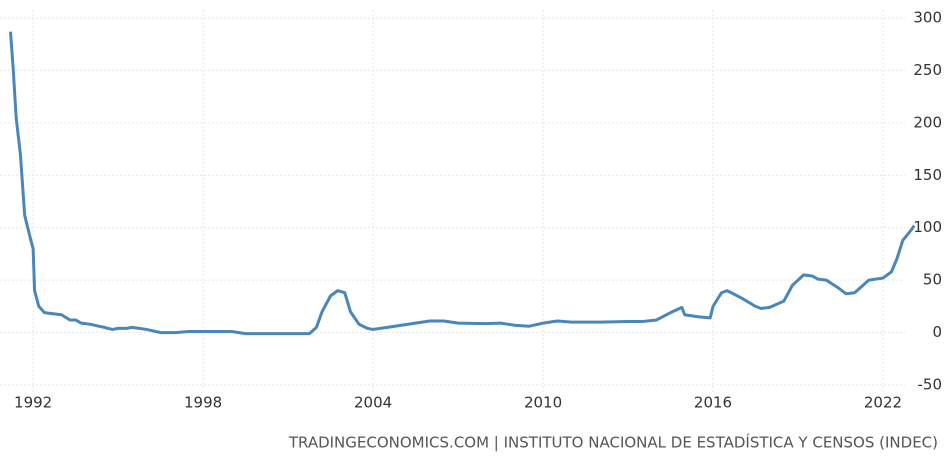 This screenshot has height=458, width=948. Describe the element at coordinates (932, 280) in the screenshot. I see `y-tick-label: 50` at that location.